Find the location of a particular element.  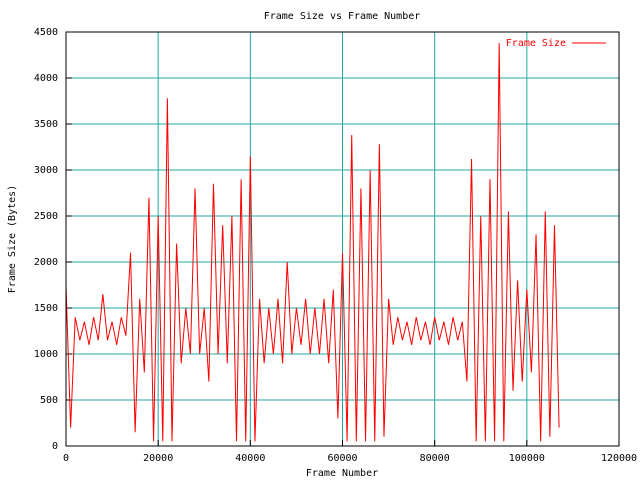

x-tick-label: 100000 is located at coordinates (527, 458).